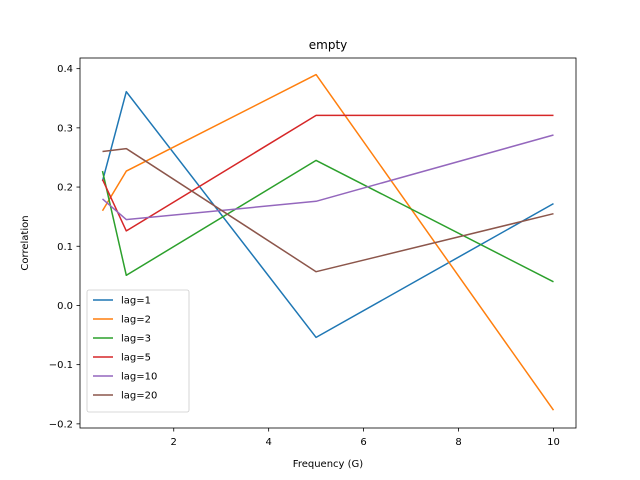 The height and width of the screenshot is (480, 640). Describe the element at coordinates (136, 320) in the screenshot. I see `legend-label: lag=2` at that location.